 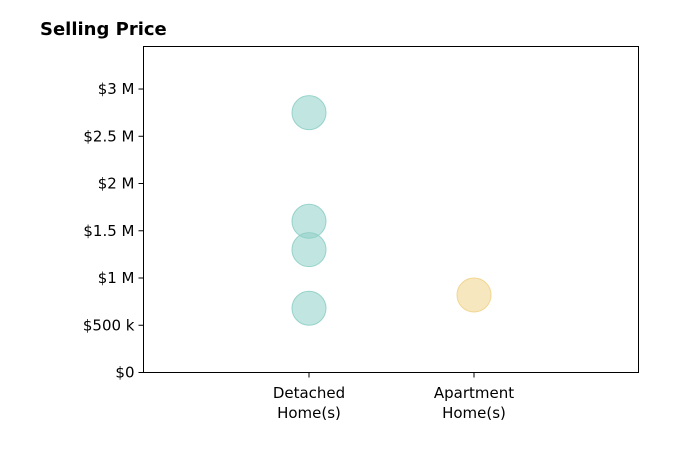 What do you see at coordinates (309, 403) in the screenshot?
I see `x-tick-label: Detached Home(s)` at bounding box center [309, 403].